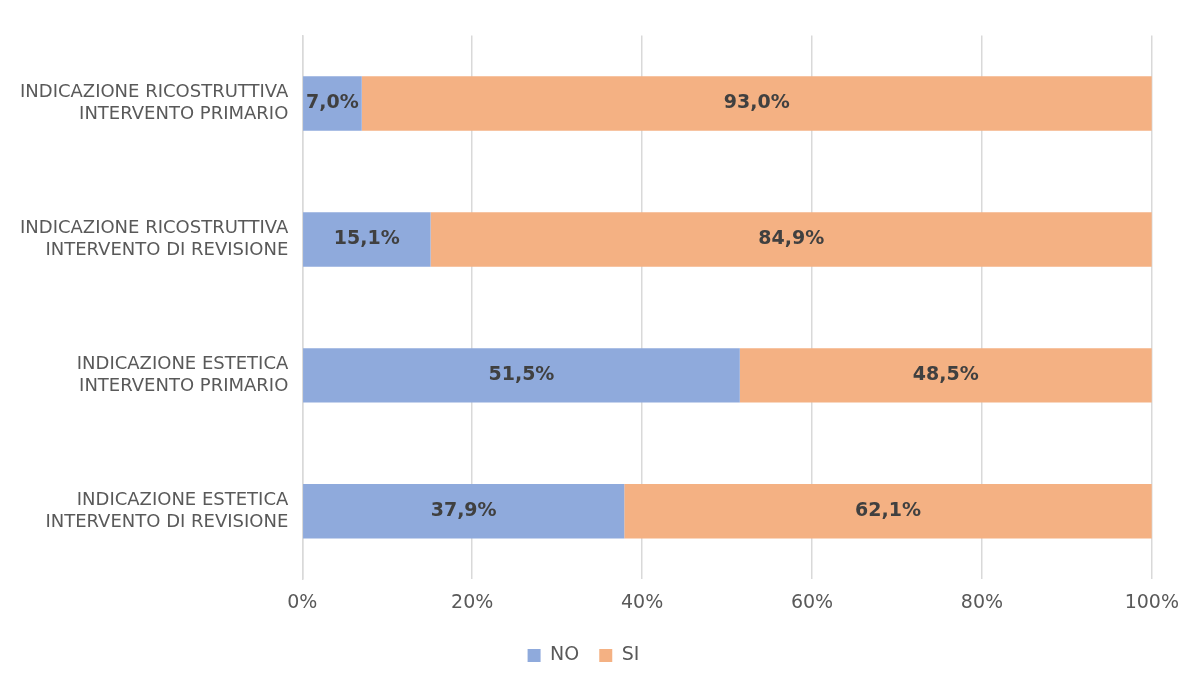  Describe the element at coordinates (302, 600) in the screenshot. I see `x-tick-label: 0%` at that location.